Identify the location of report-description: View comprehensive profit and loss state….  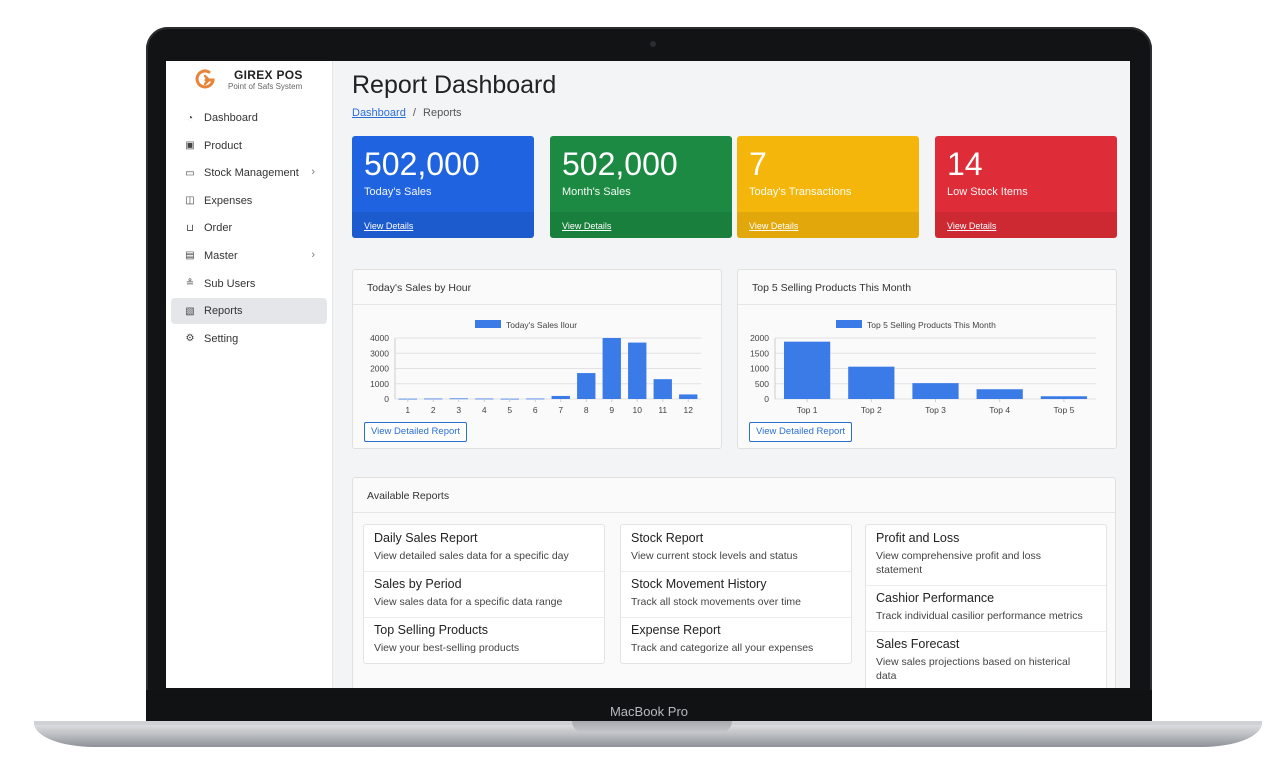
(958, 563).